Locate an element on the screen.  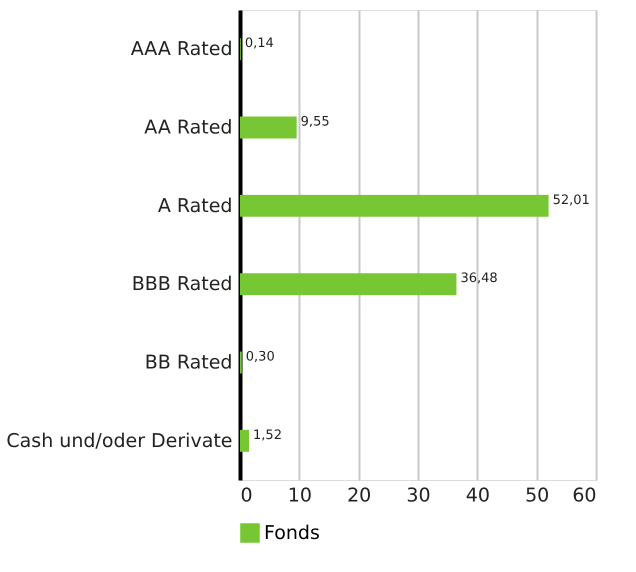
data-label: 0,30 is located at coordinates (260, 357).